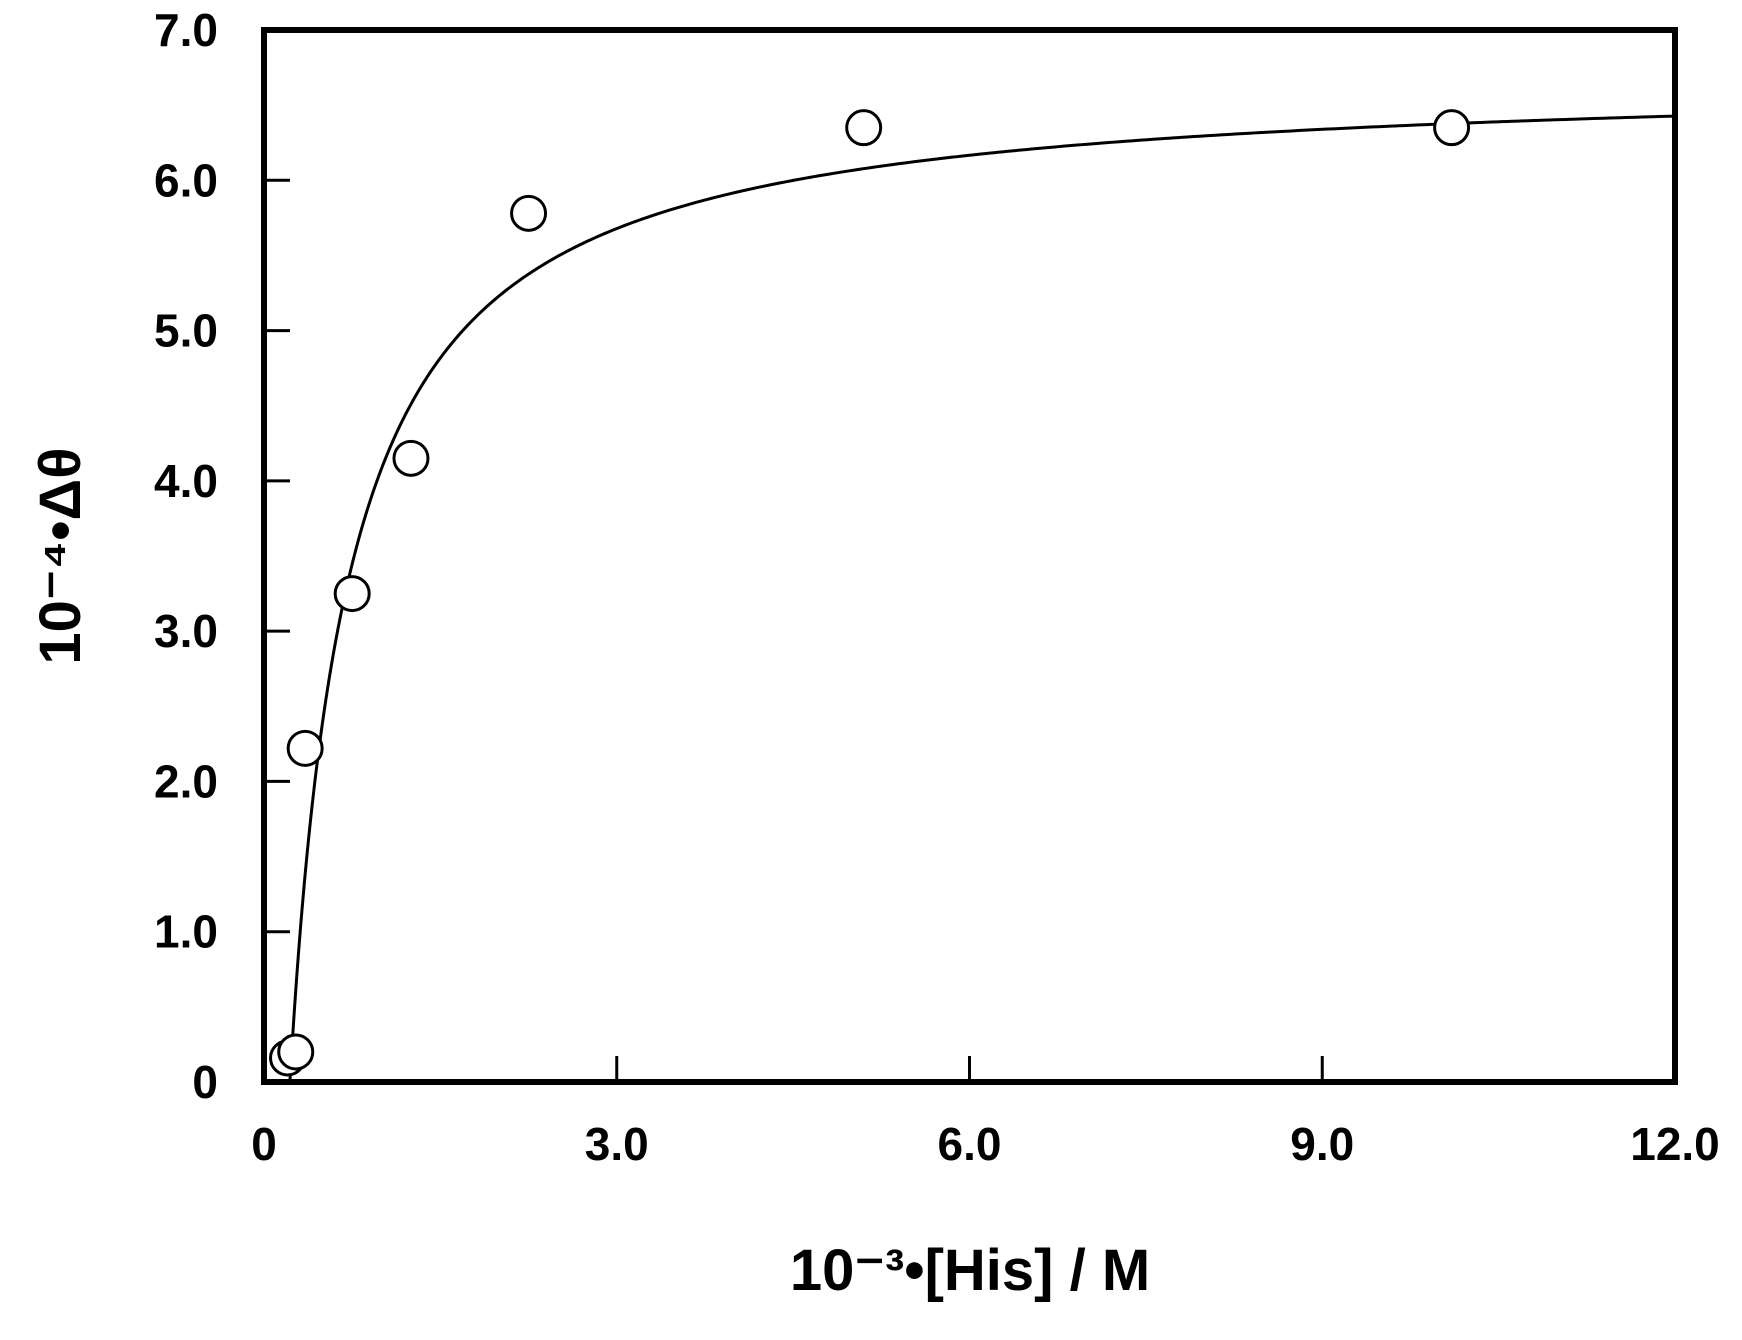 The image size is (1742, 1340). What do you see at coordinates (186, 331) in the screenshot?
I see `y-tick-label: 5.0` at bounding box center [186, 331].